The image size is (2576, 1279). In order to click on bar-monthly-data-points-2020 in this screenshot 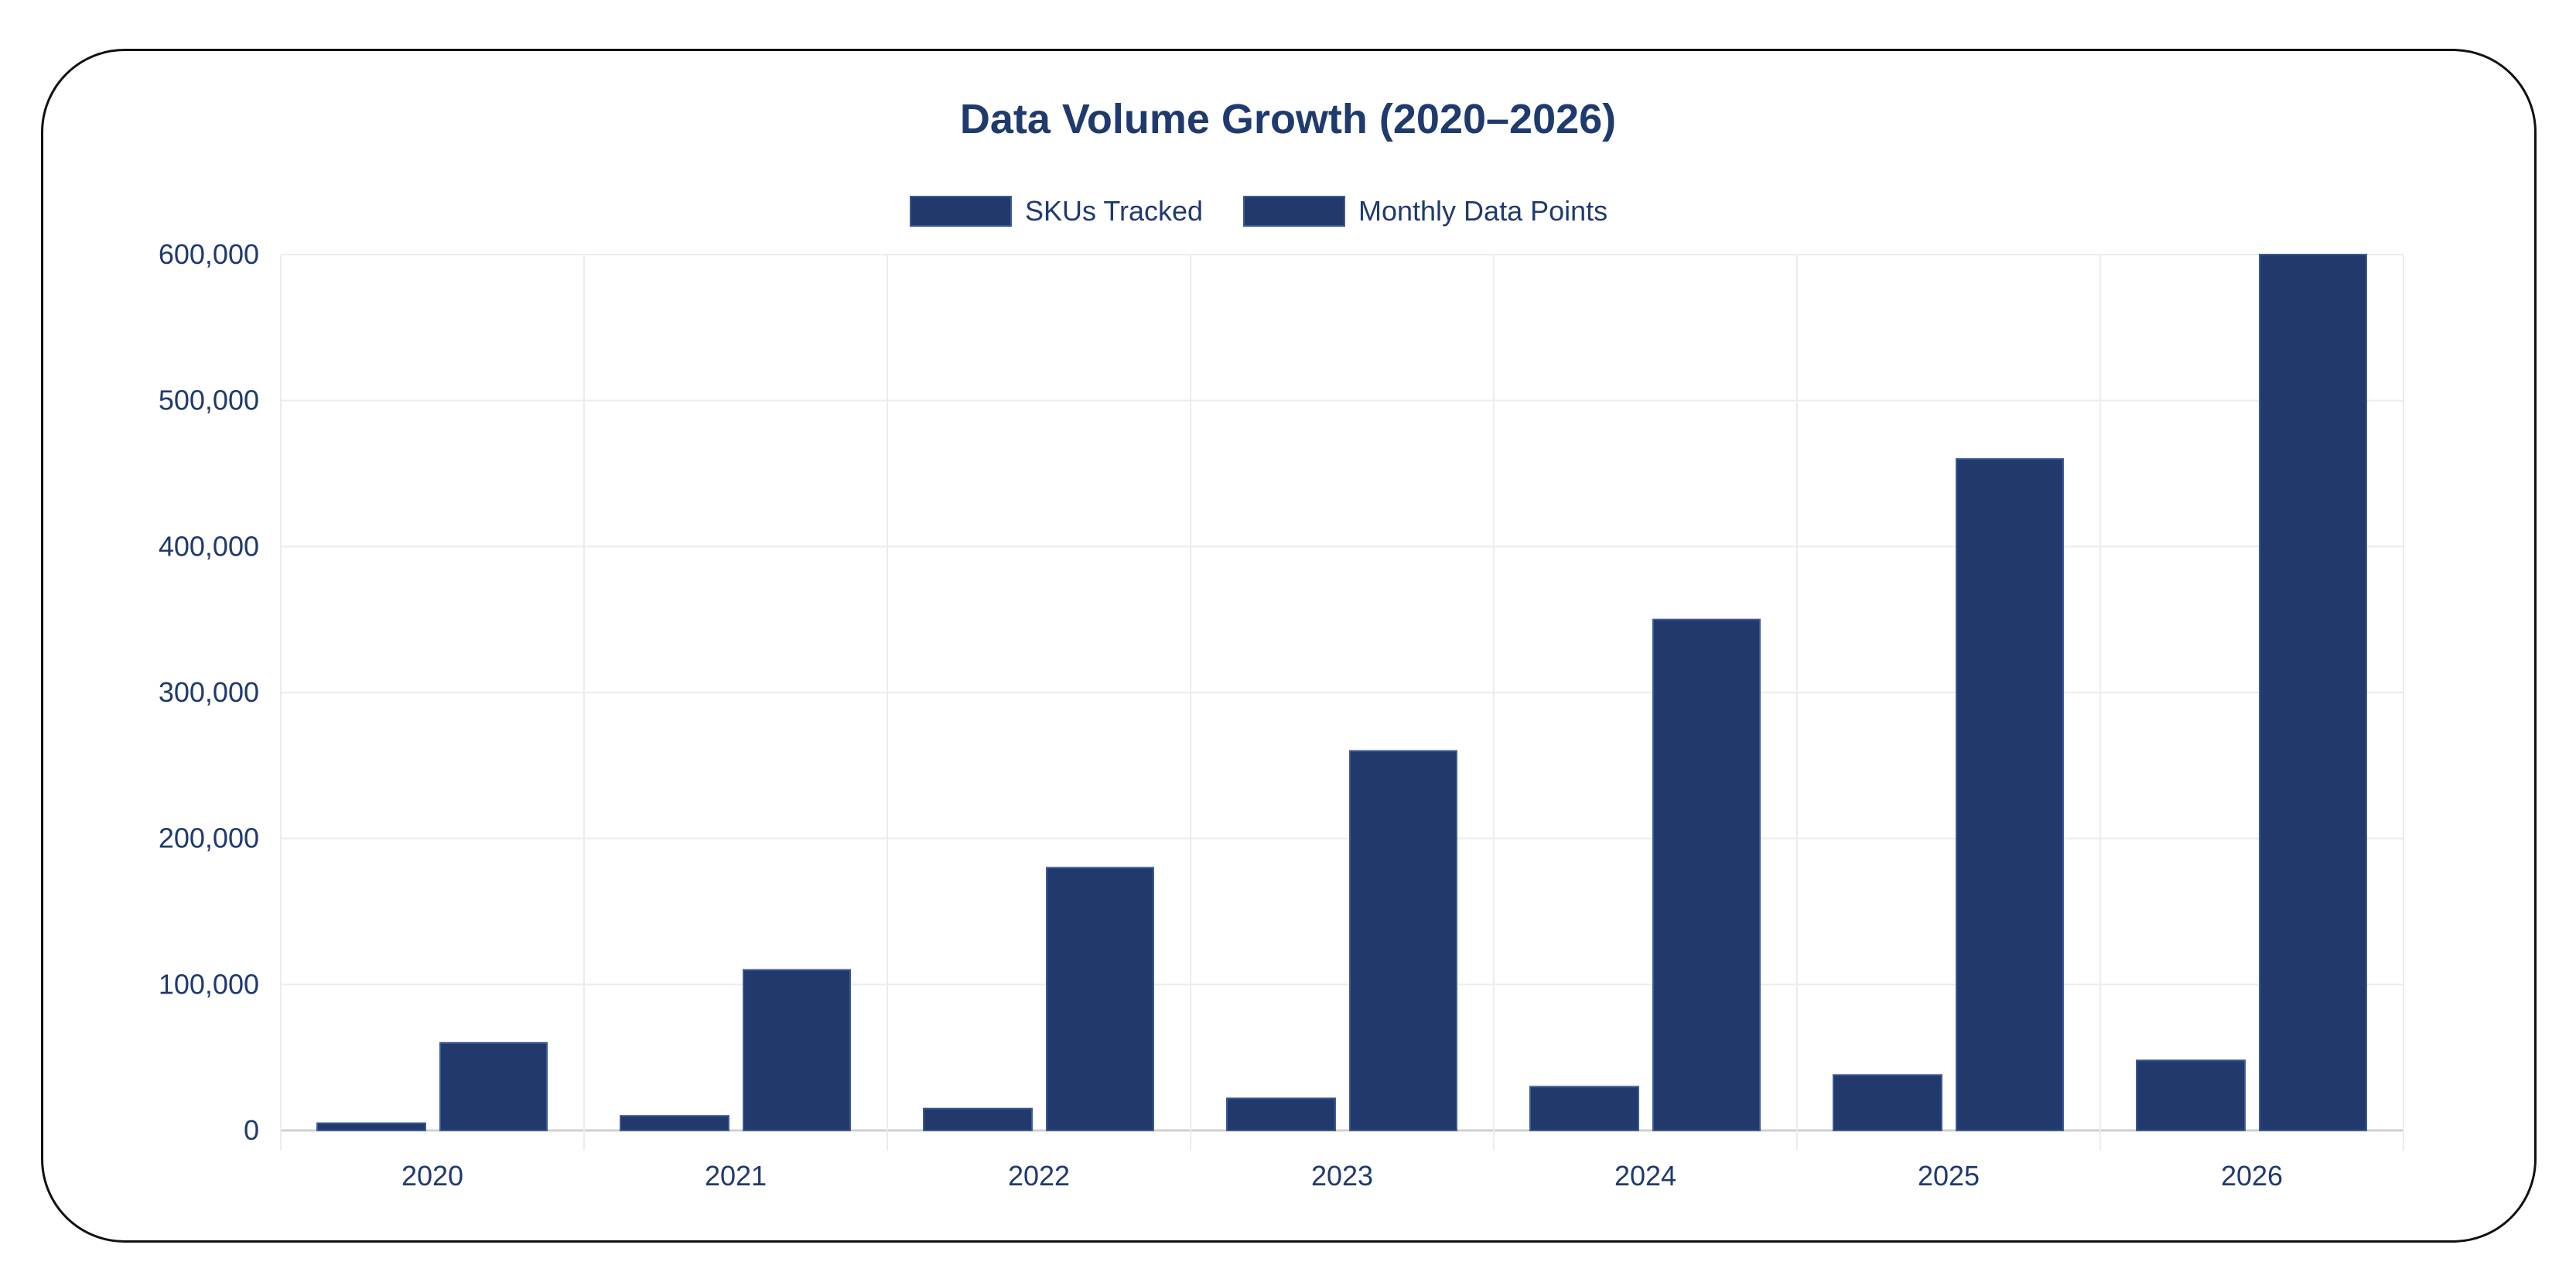, I will do `click(493, 1086)`.